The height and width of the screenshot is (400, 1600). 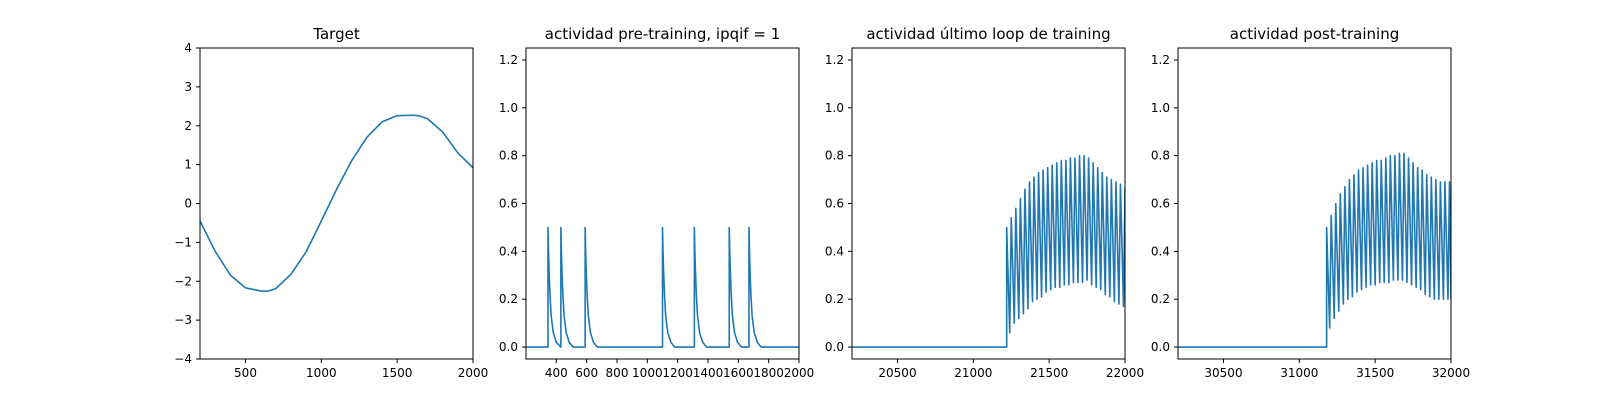 I want to click on x-tick-label: 800, so click(x=617, y=373).